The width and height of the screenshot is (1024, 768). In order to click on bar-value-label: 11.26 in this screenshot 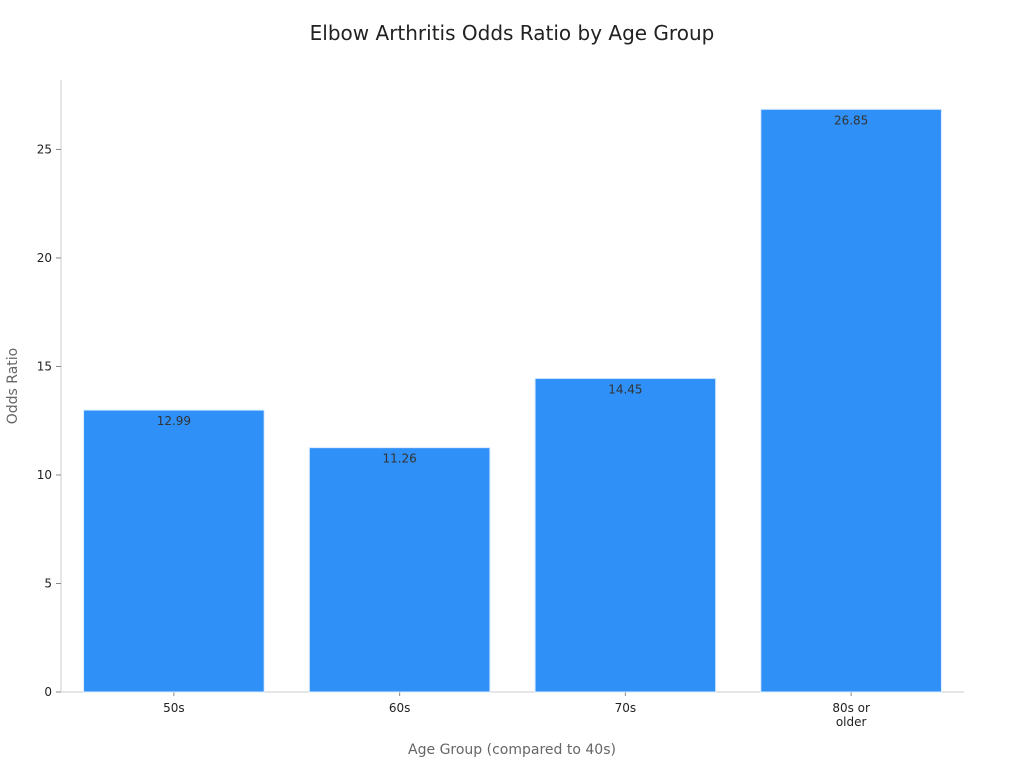, I will do `click(399, 459)`.